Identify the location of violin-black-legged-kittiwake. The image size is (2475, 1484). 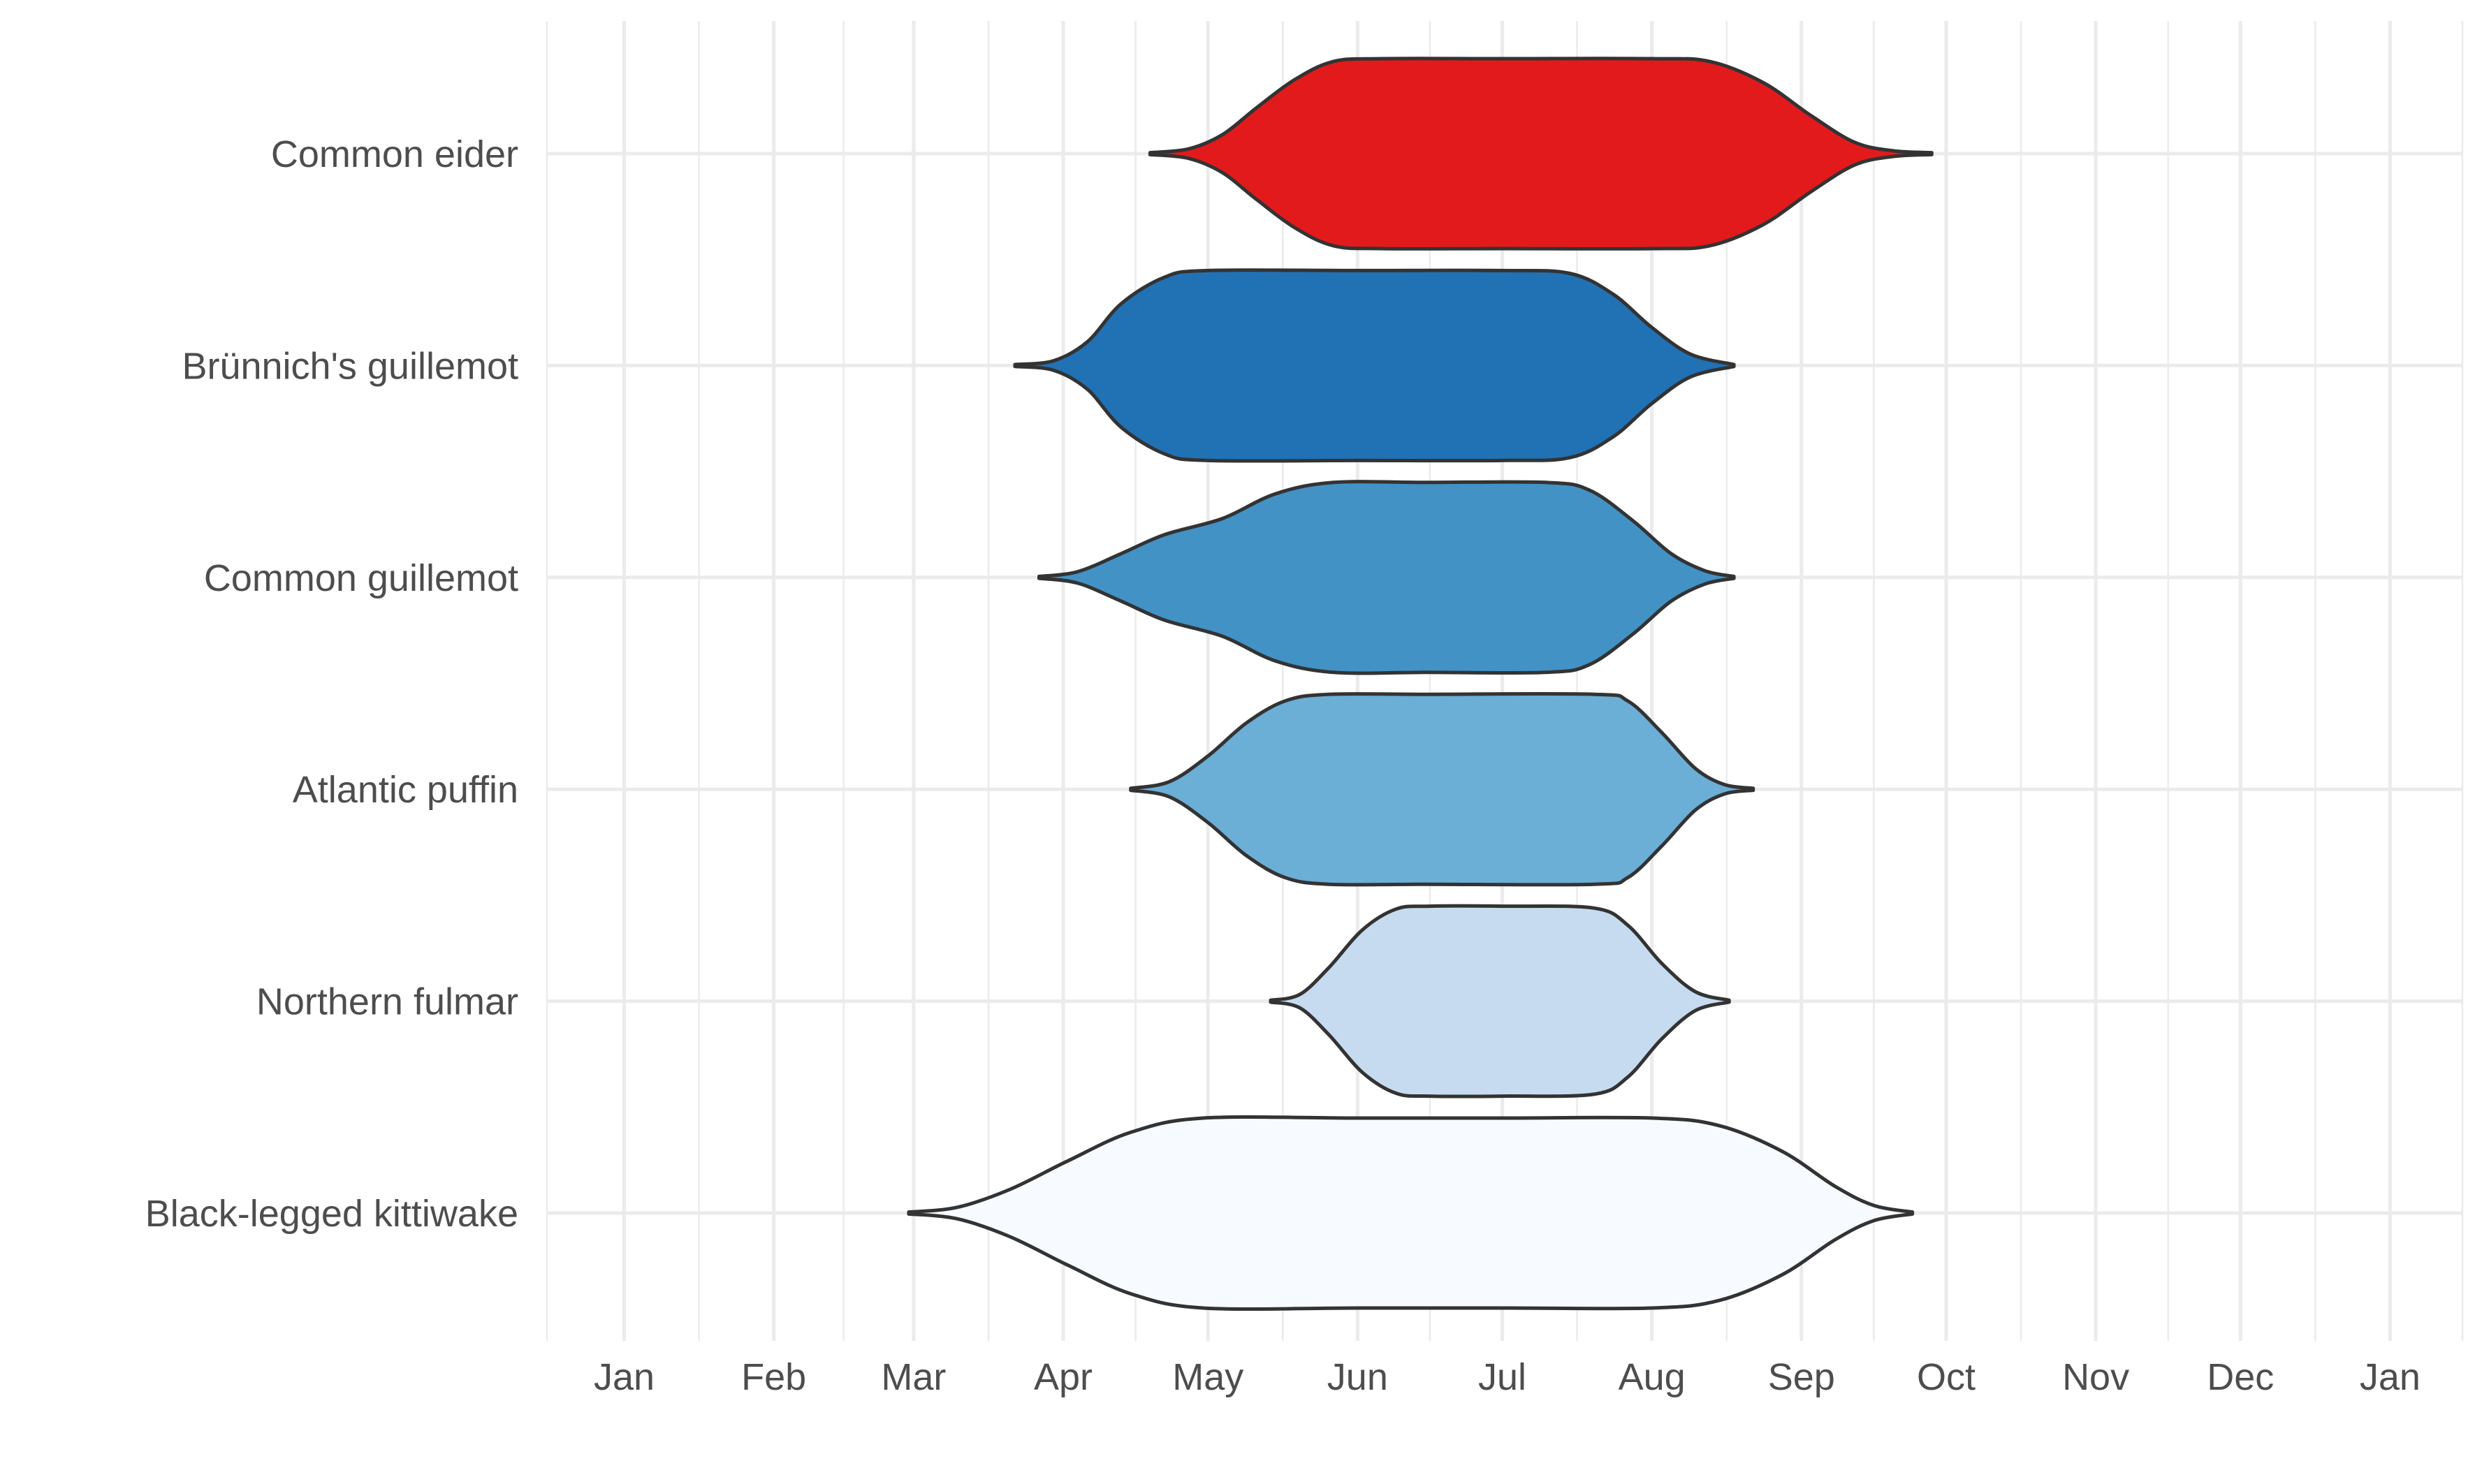
(1411, 1213).